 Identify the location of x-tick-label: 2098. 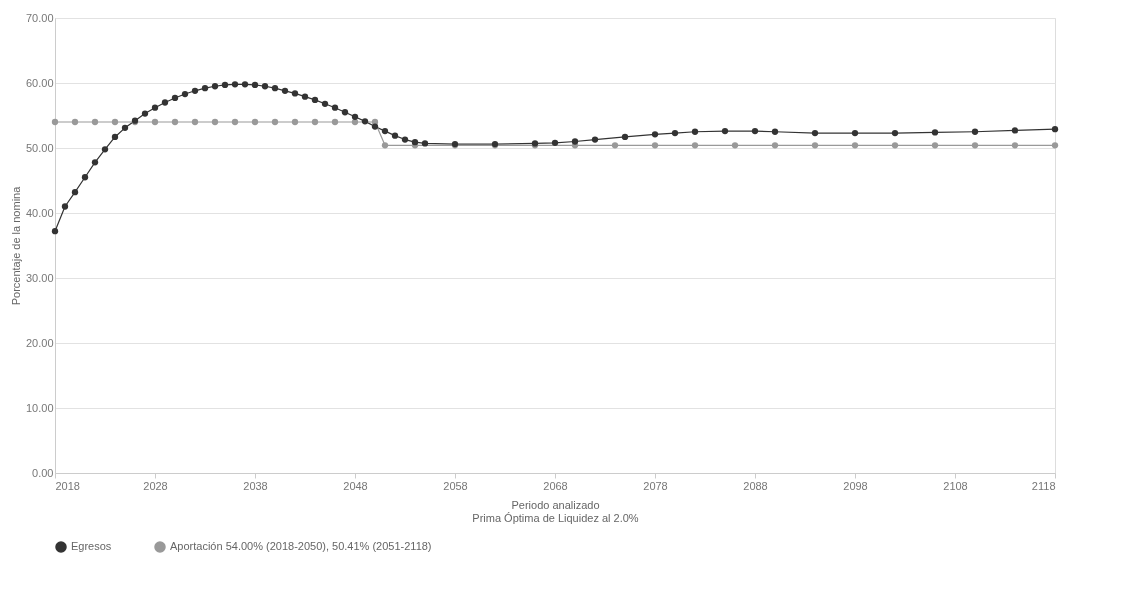
(855, 485).